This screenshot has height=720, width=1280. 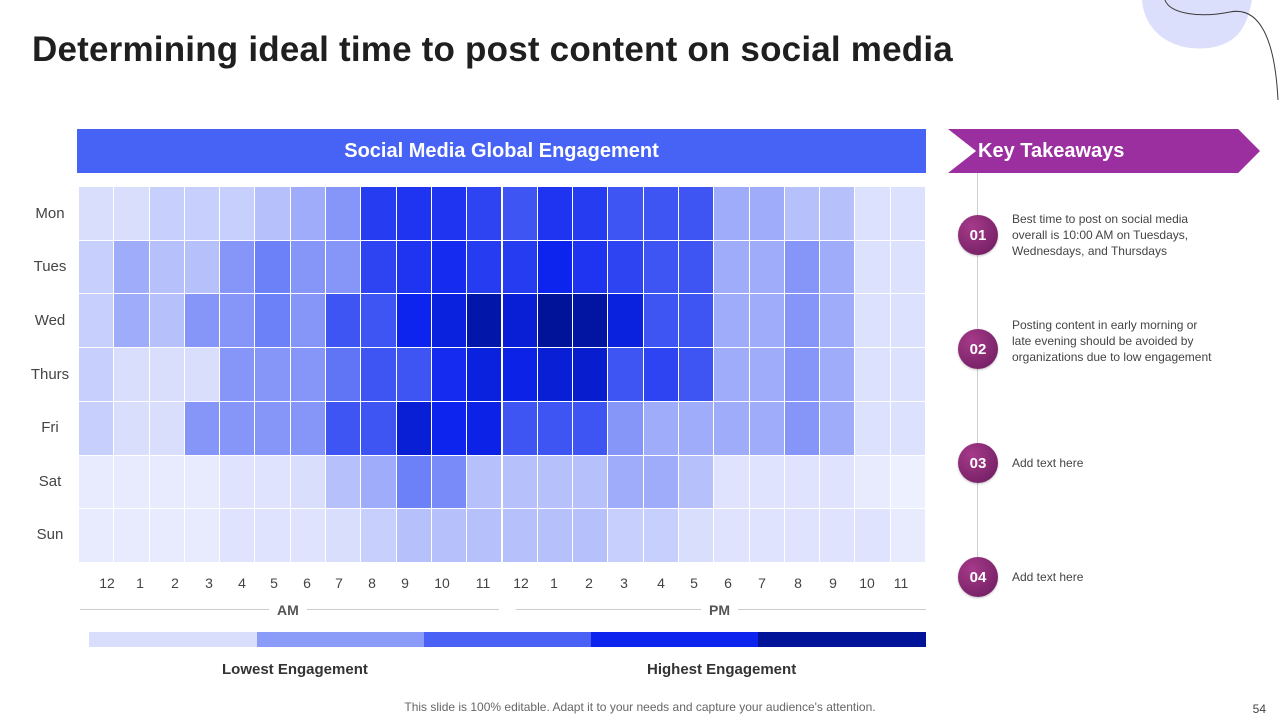 I want to click on col-label: 2, so click(x=175, y=583).